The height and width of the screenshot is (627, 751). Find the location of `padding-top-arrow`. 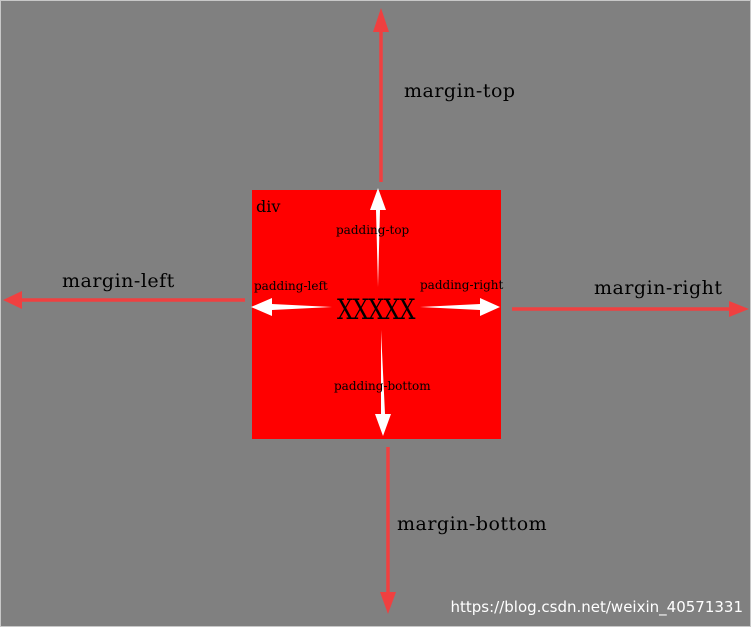

padding-top-arrow is located at coordinates (378, 237).